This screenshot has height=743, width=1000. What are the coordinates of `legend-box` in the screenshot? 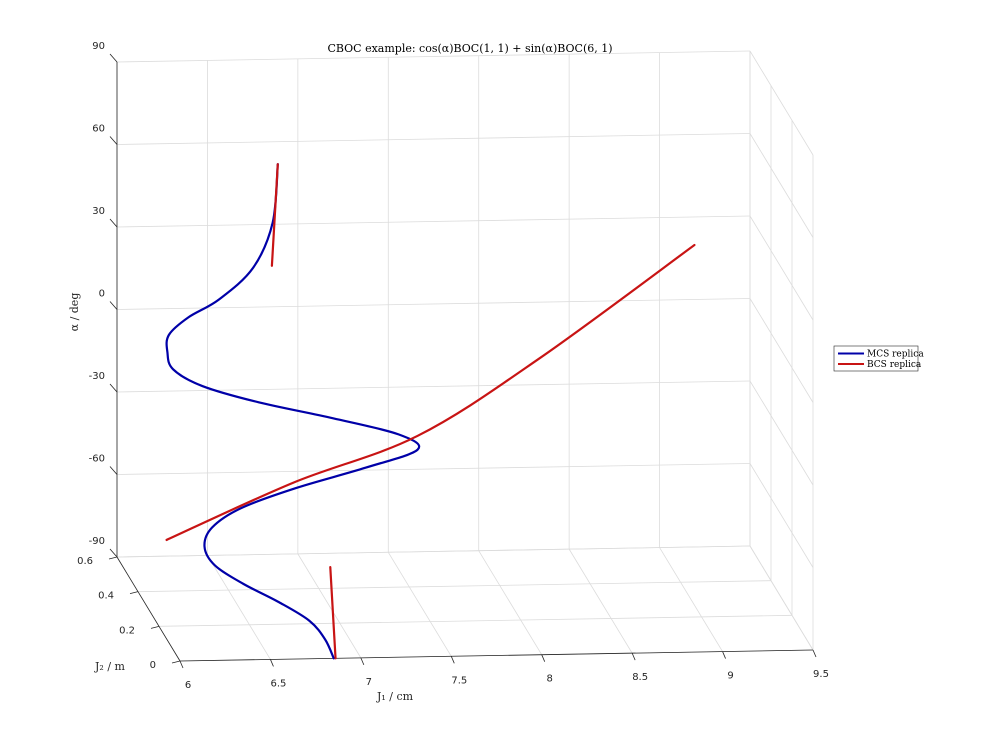 It's located at (876, 358).